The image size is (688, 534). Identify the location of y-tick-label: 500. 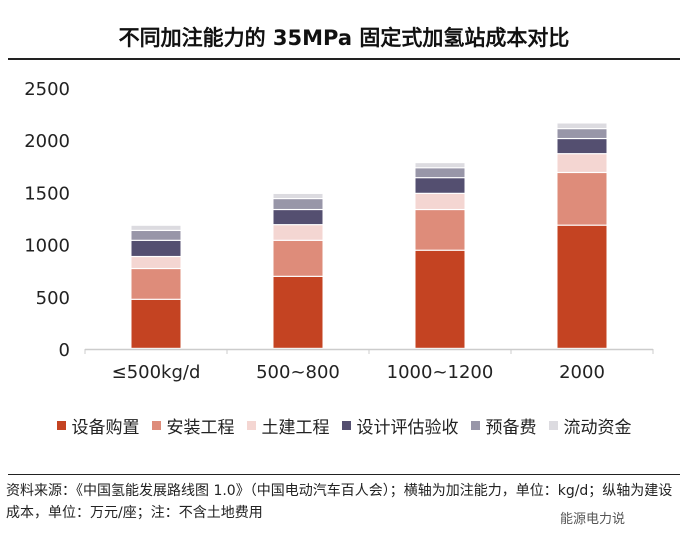
(53, 298).